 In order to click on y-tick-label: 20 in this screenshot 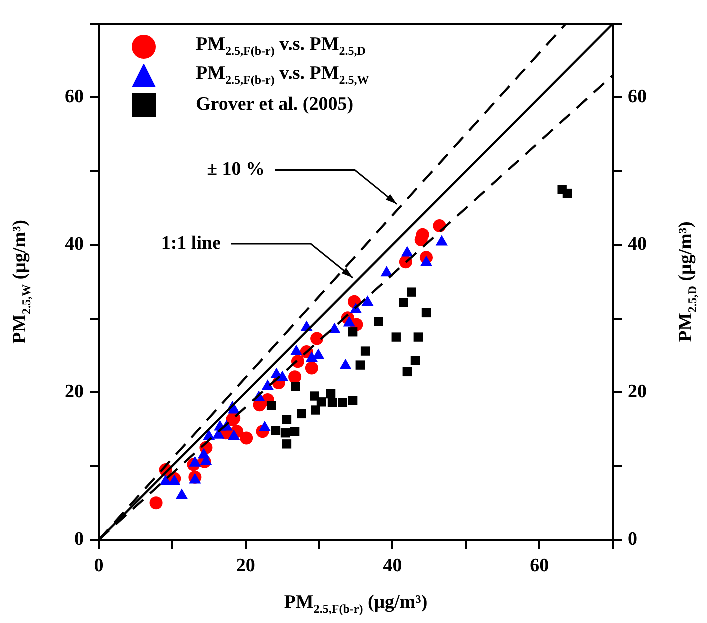, I will do `click(74, 391)`.